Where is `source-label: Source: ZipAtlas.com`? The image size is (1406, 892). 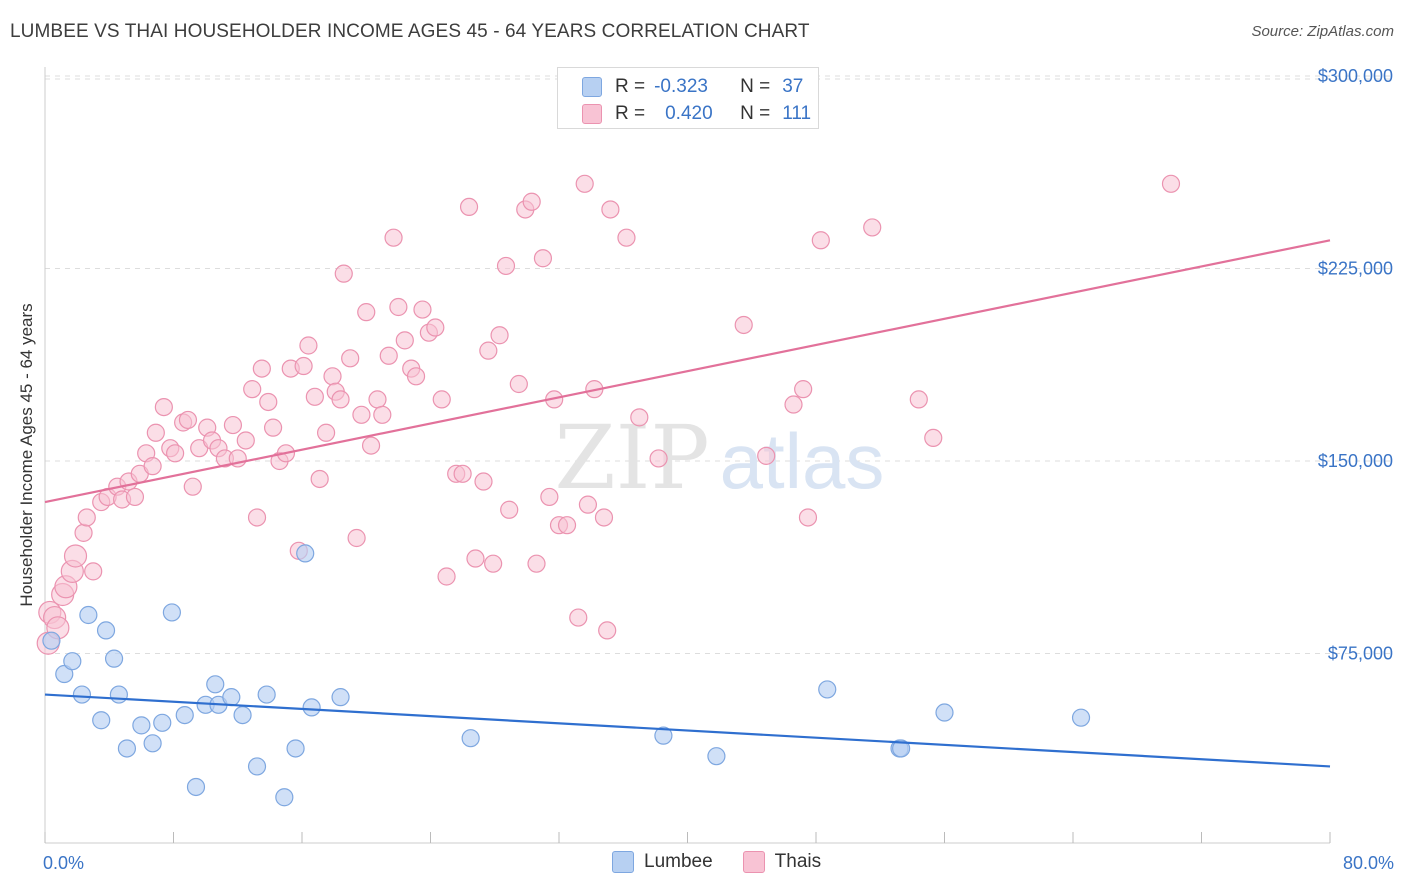 source-label: Source: ZipAtlas.com is located at coordinates (1322, 31).